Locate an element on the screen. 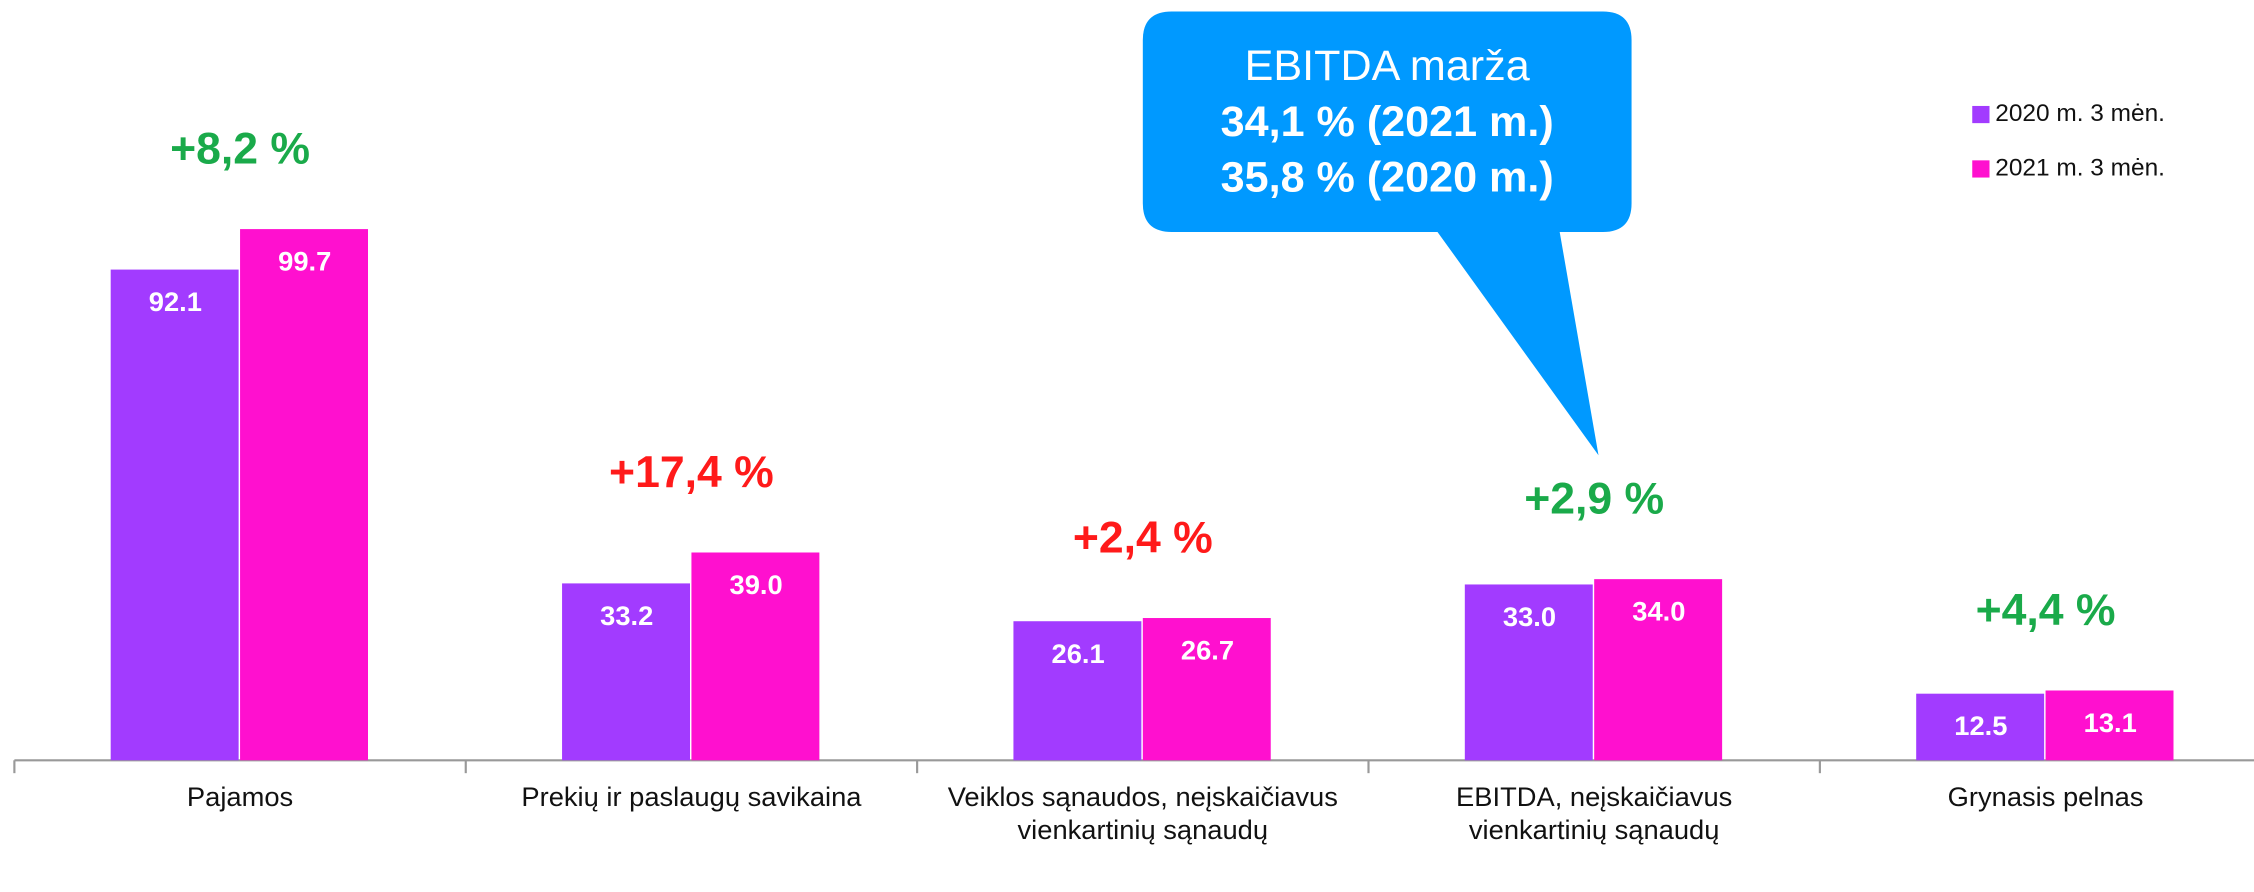 The width and height of the screenshot is (2254, 892). data-label: 33.0 is located at coordinates (1529, 616).